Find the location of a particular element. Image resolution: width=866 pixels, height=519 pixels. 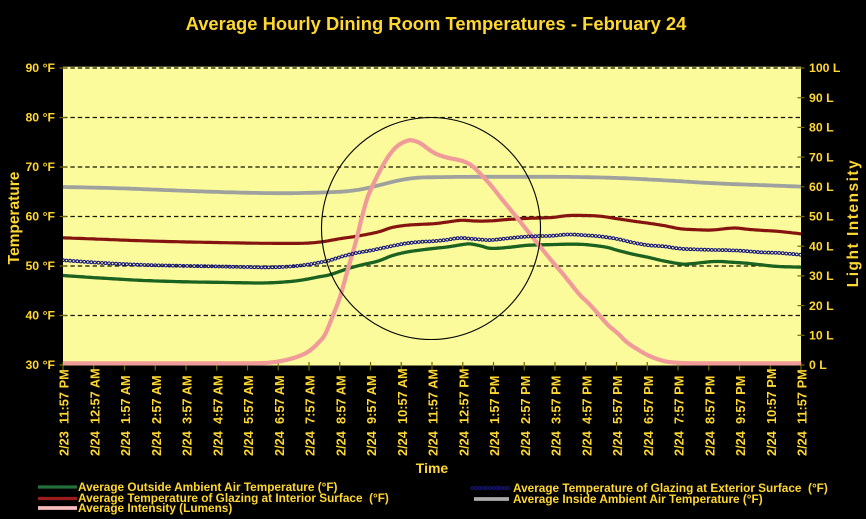

svg-text: 2/24 6:57 PM is located at coordinates (648, 416).